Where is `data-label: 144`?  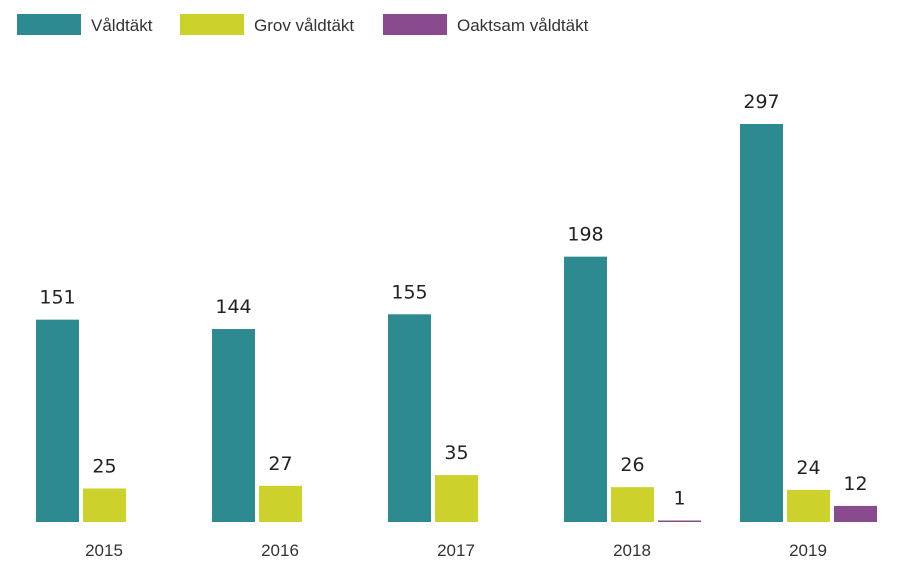
data-label: 144 is located at coordinates (233, 307).